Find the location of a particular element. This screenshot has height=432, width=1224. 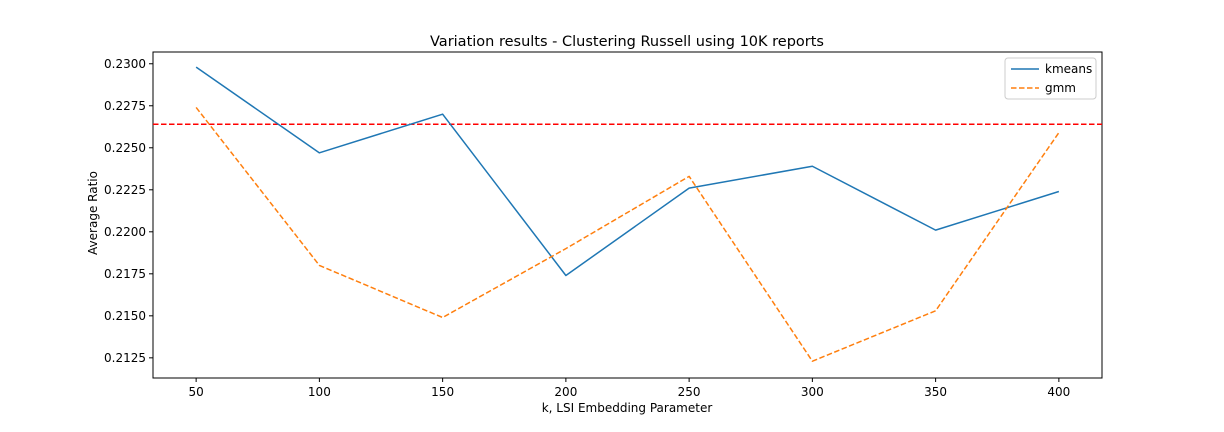

y-axis-label: Average Ratio is located at coordinates (93, 213).